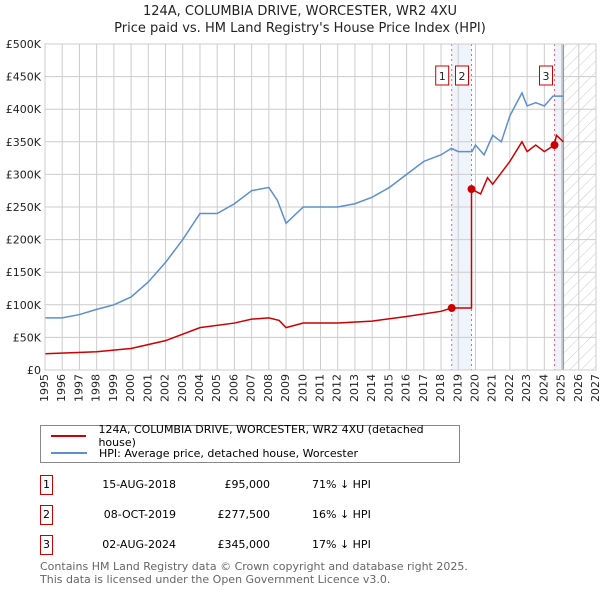 The width and height of the screenshot is (600, 590). Describe the element at coordinates (147, 388) in the screenshot. I see `x-tick-label: 2001` at that location.